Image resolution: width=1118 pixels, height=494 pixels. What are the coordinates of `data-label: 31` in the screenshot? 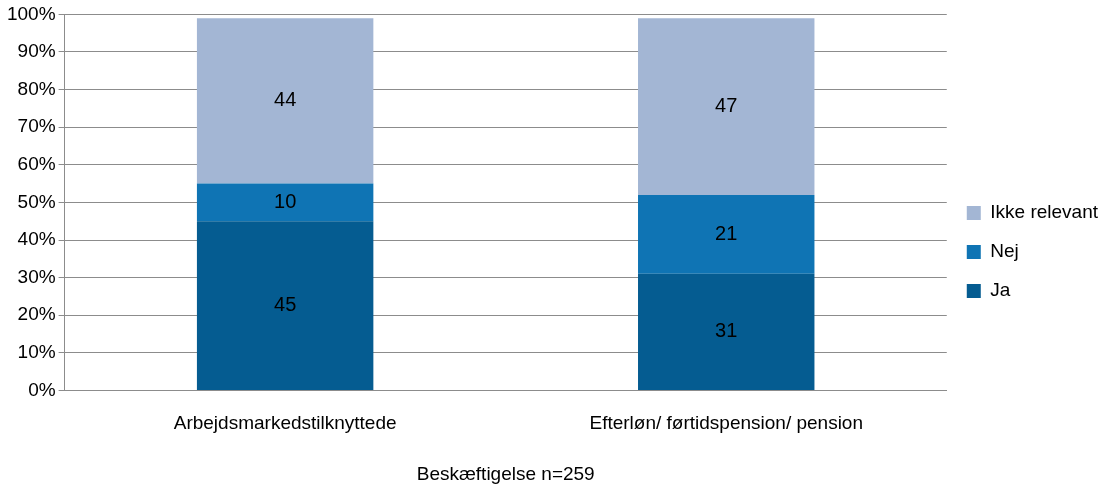 It's located at (726, 330).